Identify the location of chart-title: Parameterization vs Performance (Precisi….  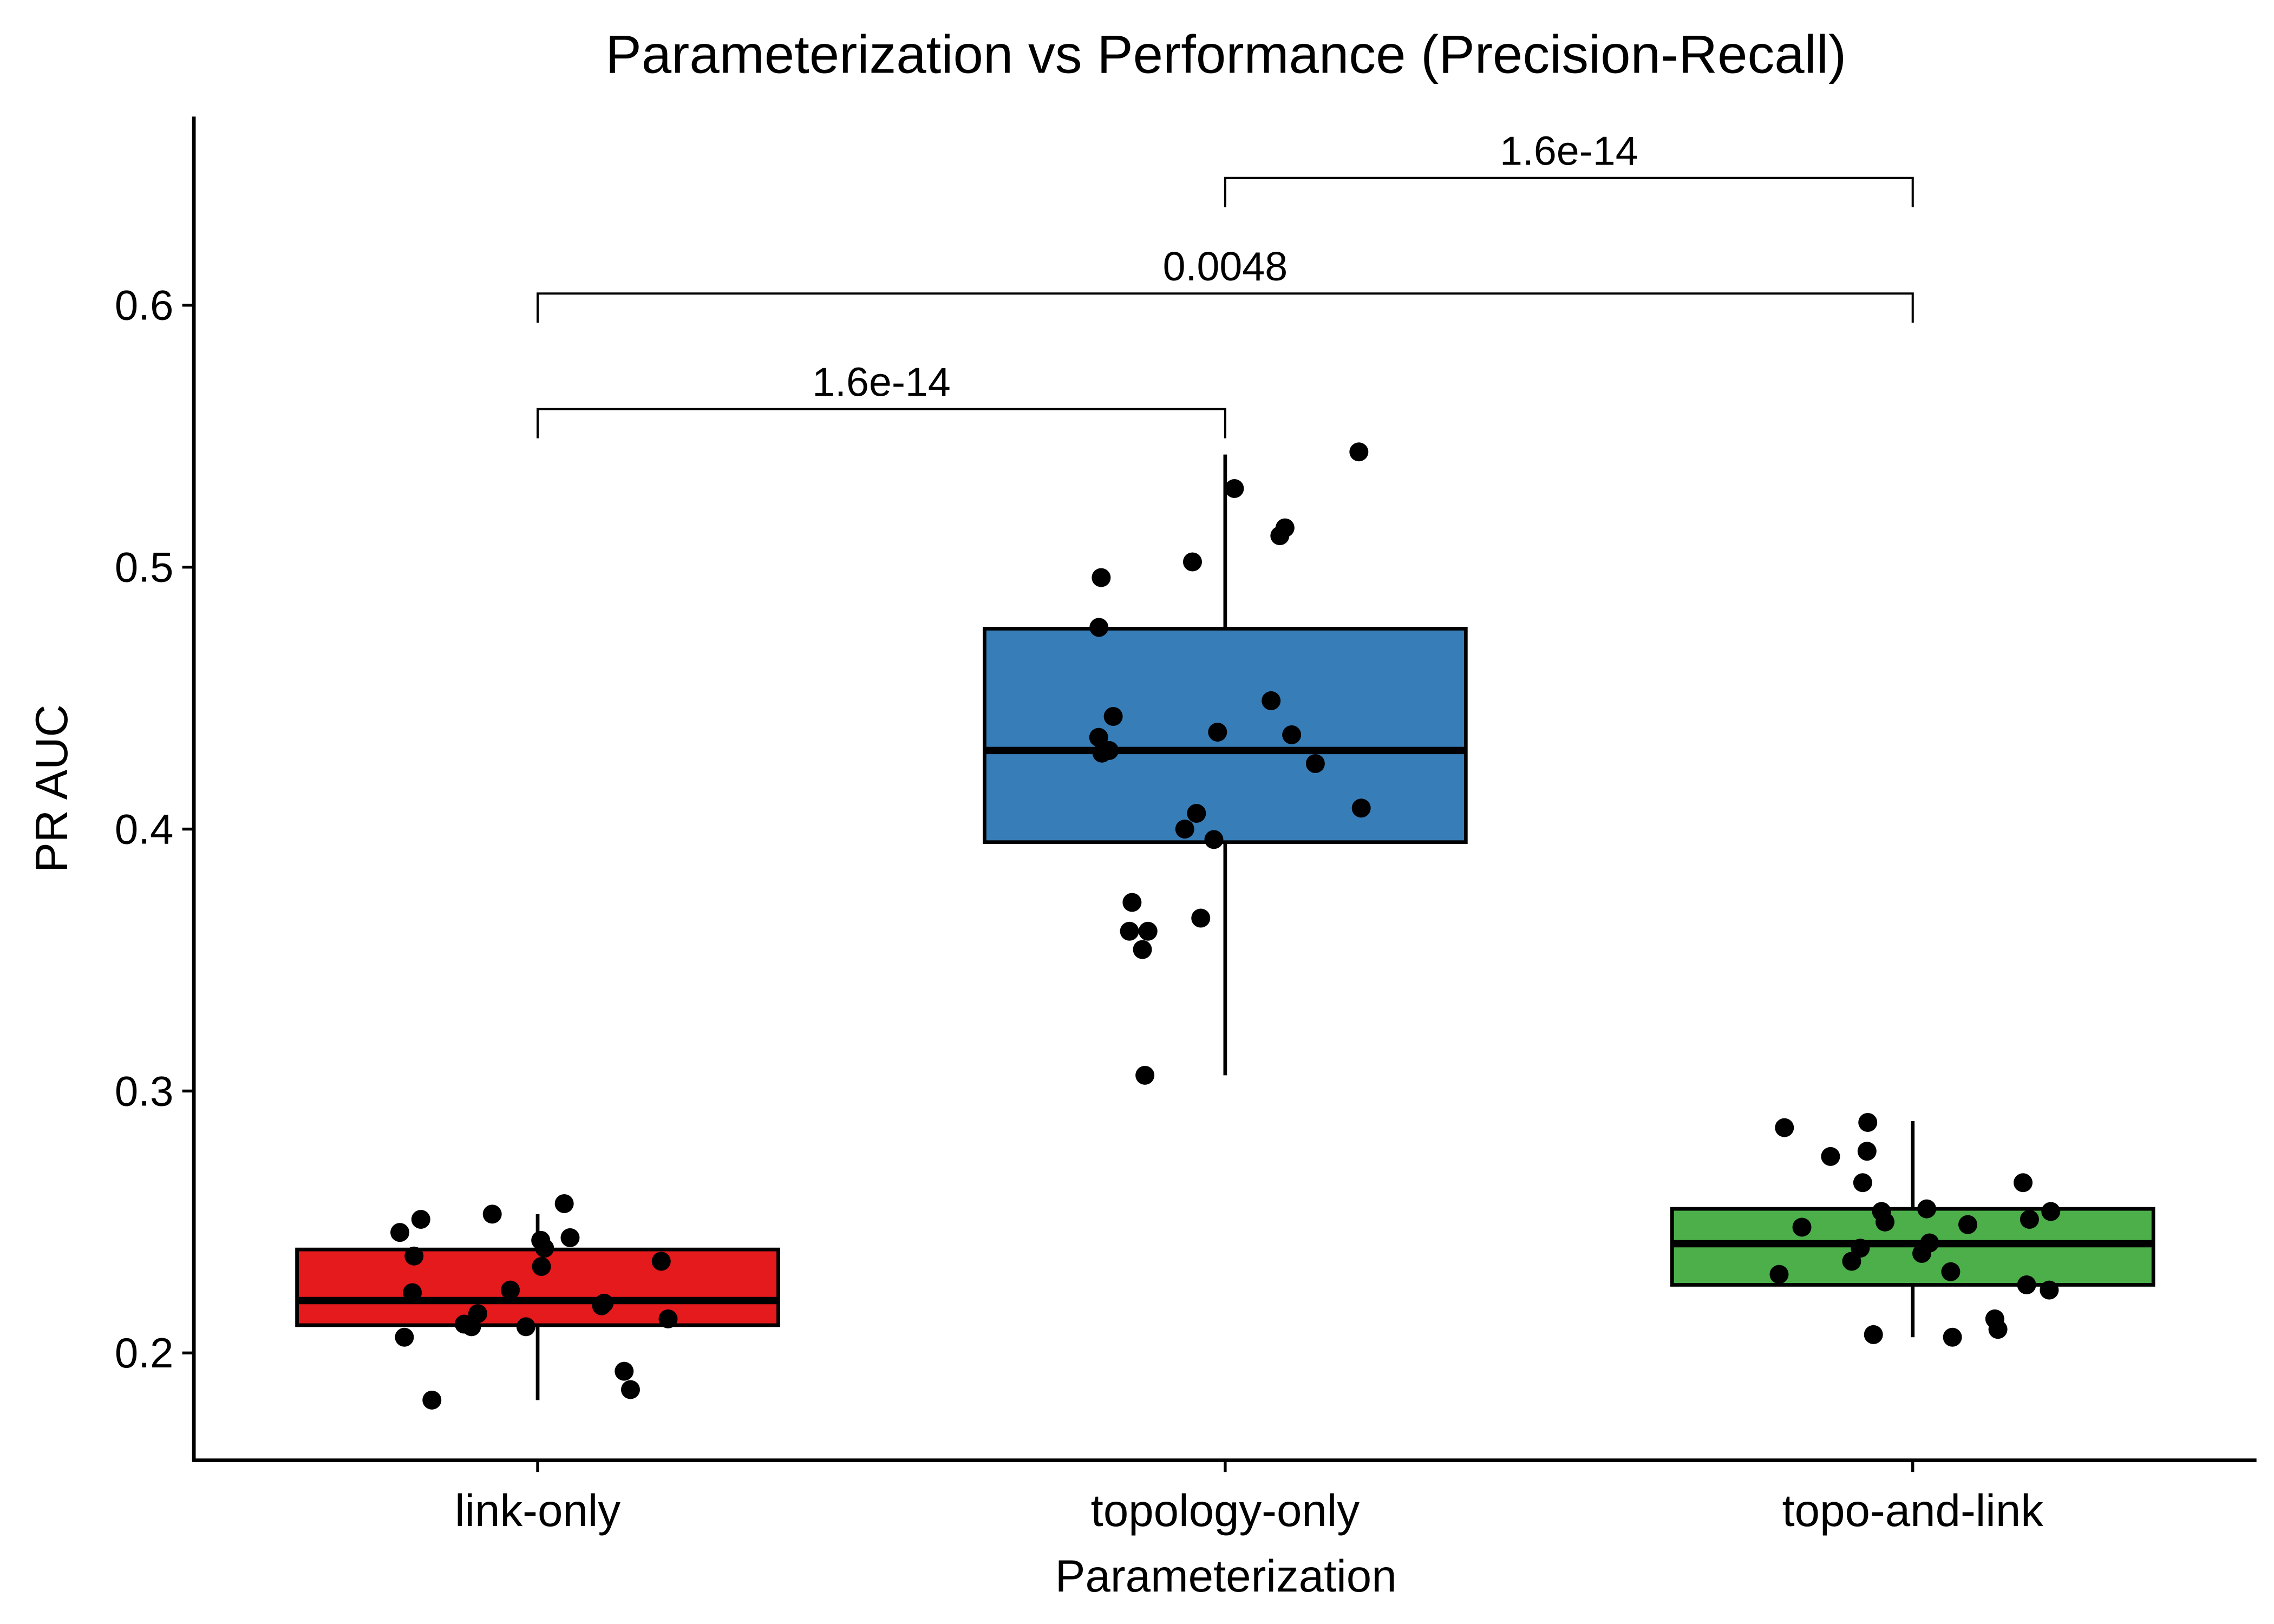
(1225, 55).